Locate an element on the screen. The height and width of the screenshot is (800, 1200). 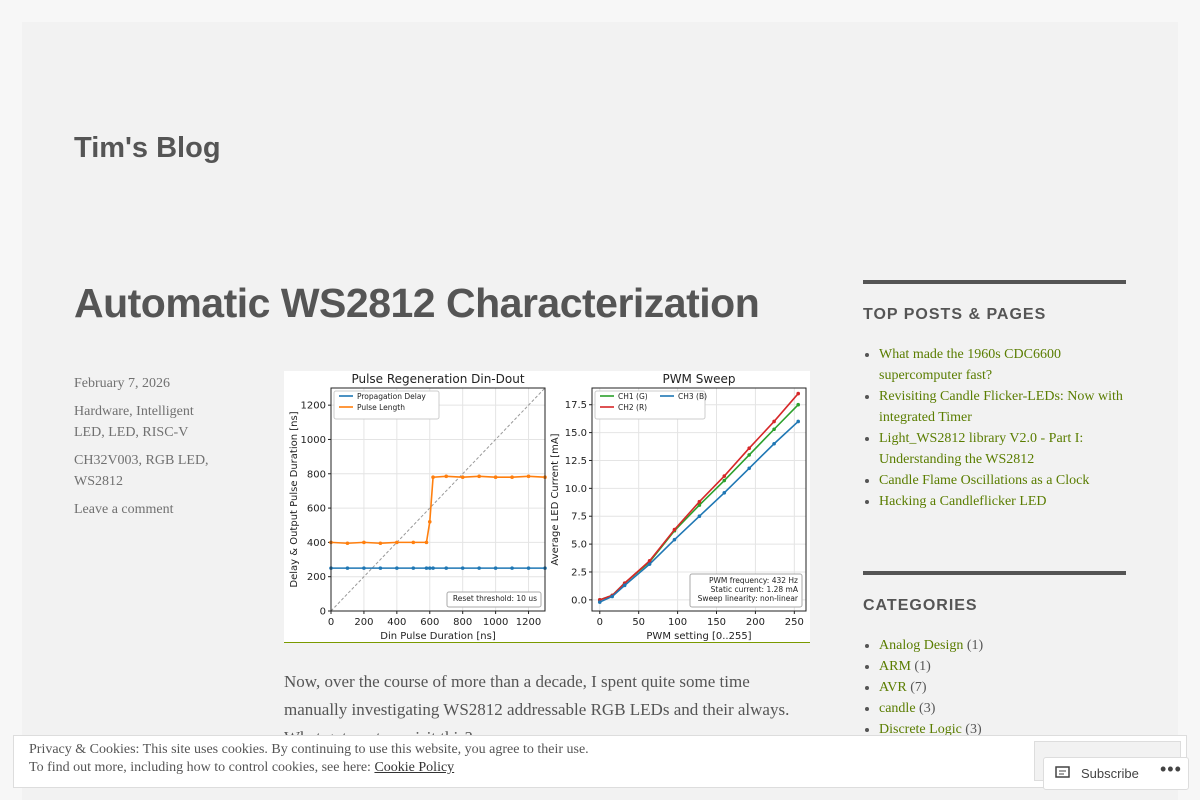
y-axis-label: Average LED Current [mA] is located at coordinates (555, 499).